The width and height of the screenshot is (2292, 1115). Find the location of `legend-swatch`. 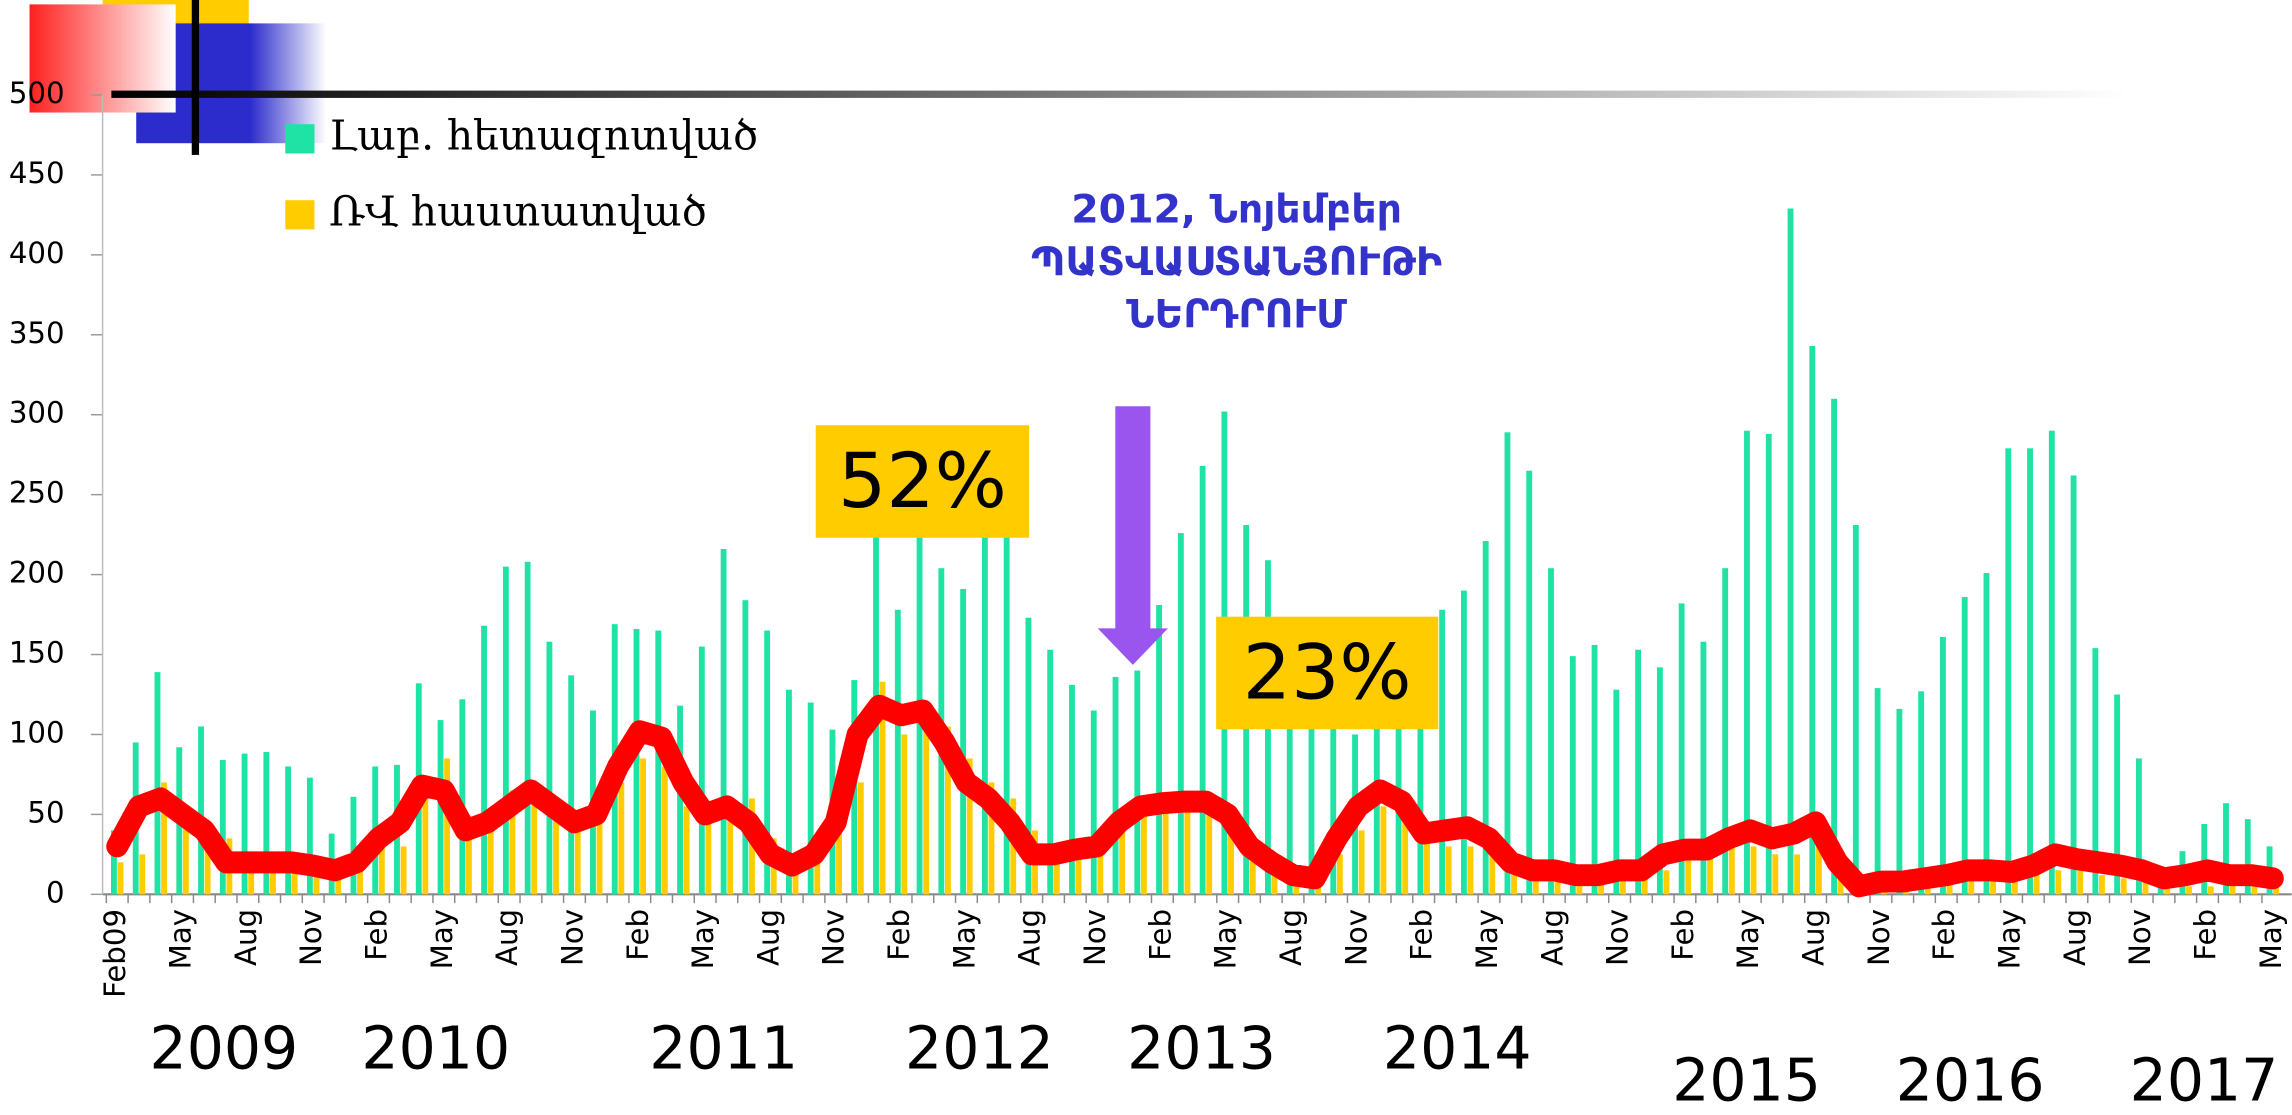

legend-swatch is located at coordinates (300, 215).